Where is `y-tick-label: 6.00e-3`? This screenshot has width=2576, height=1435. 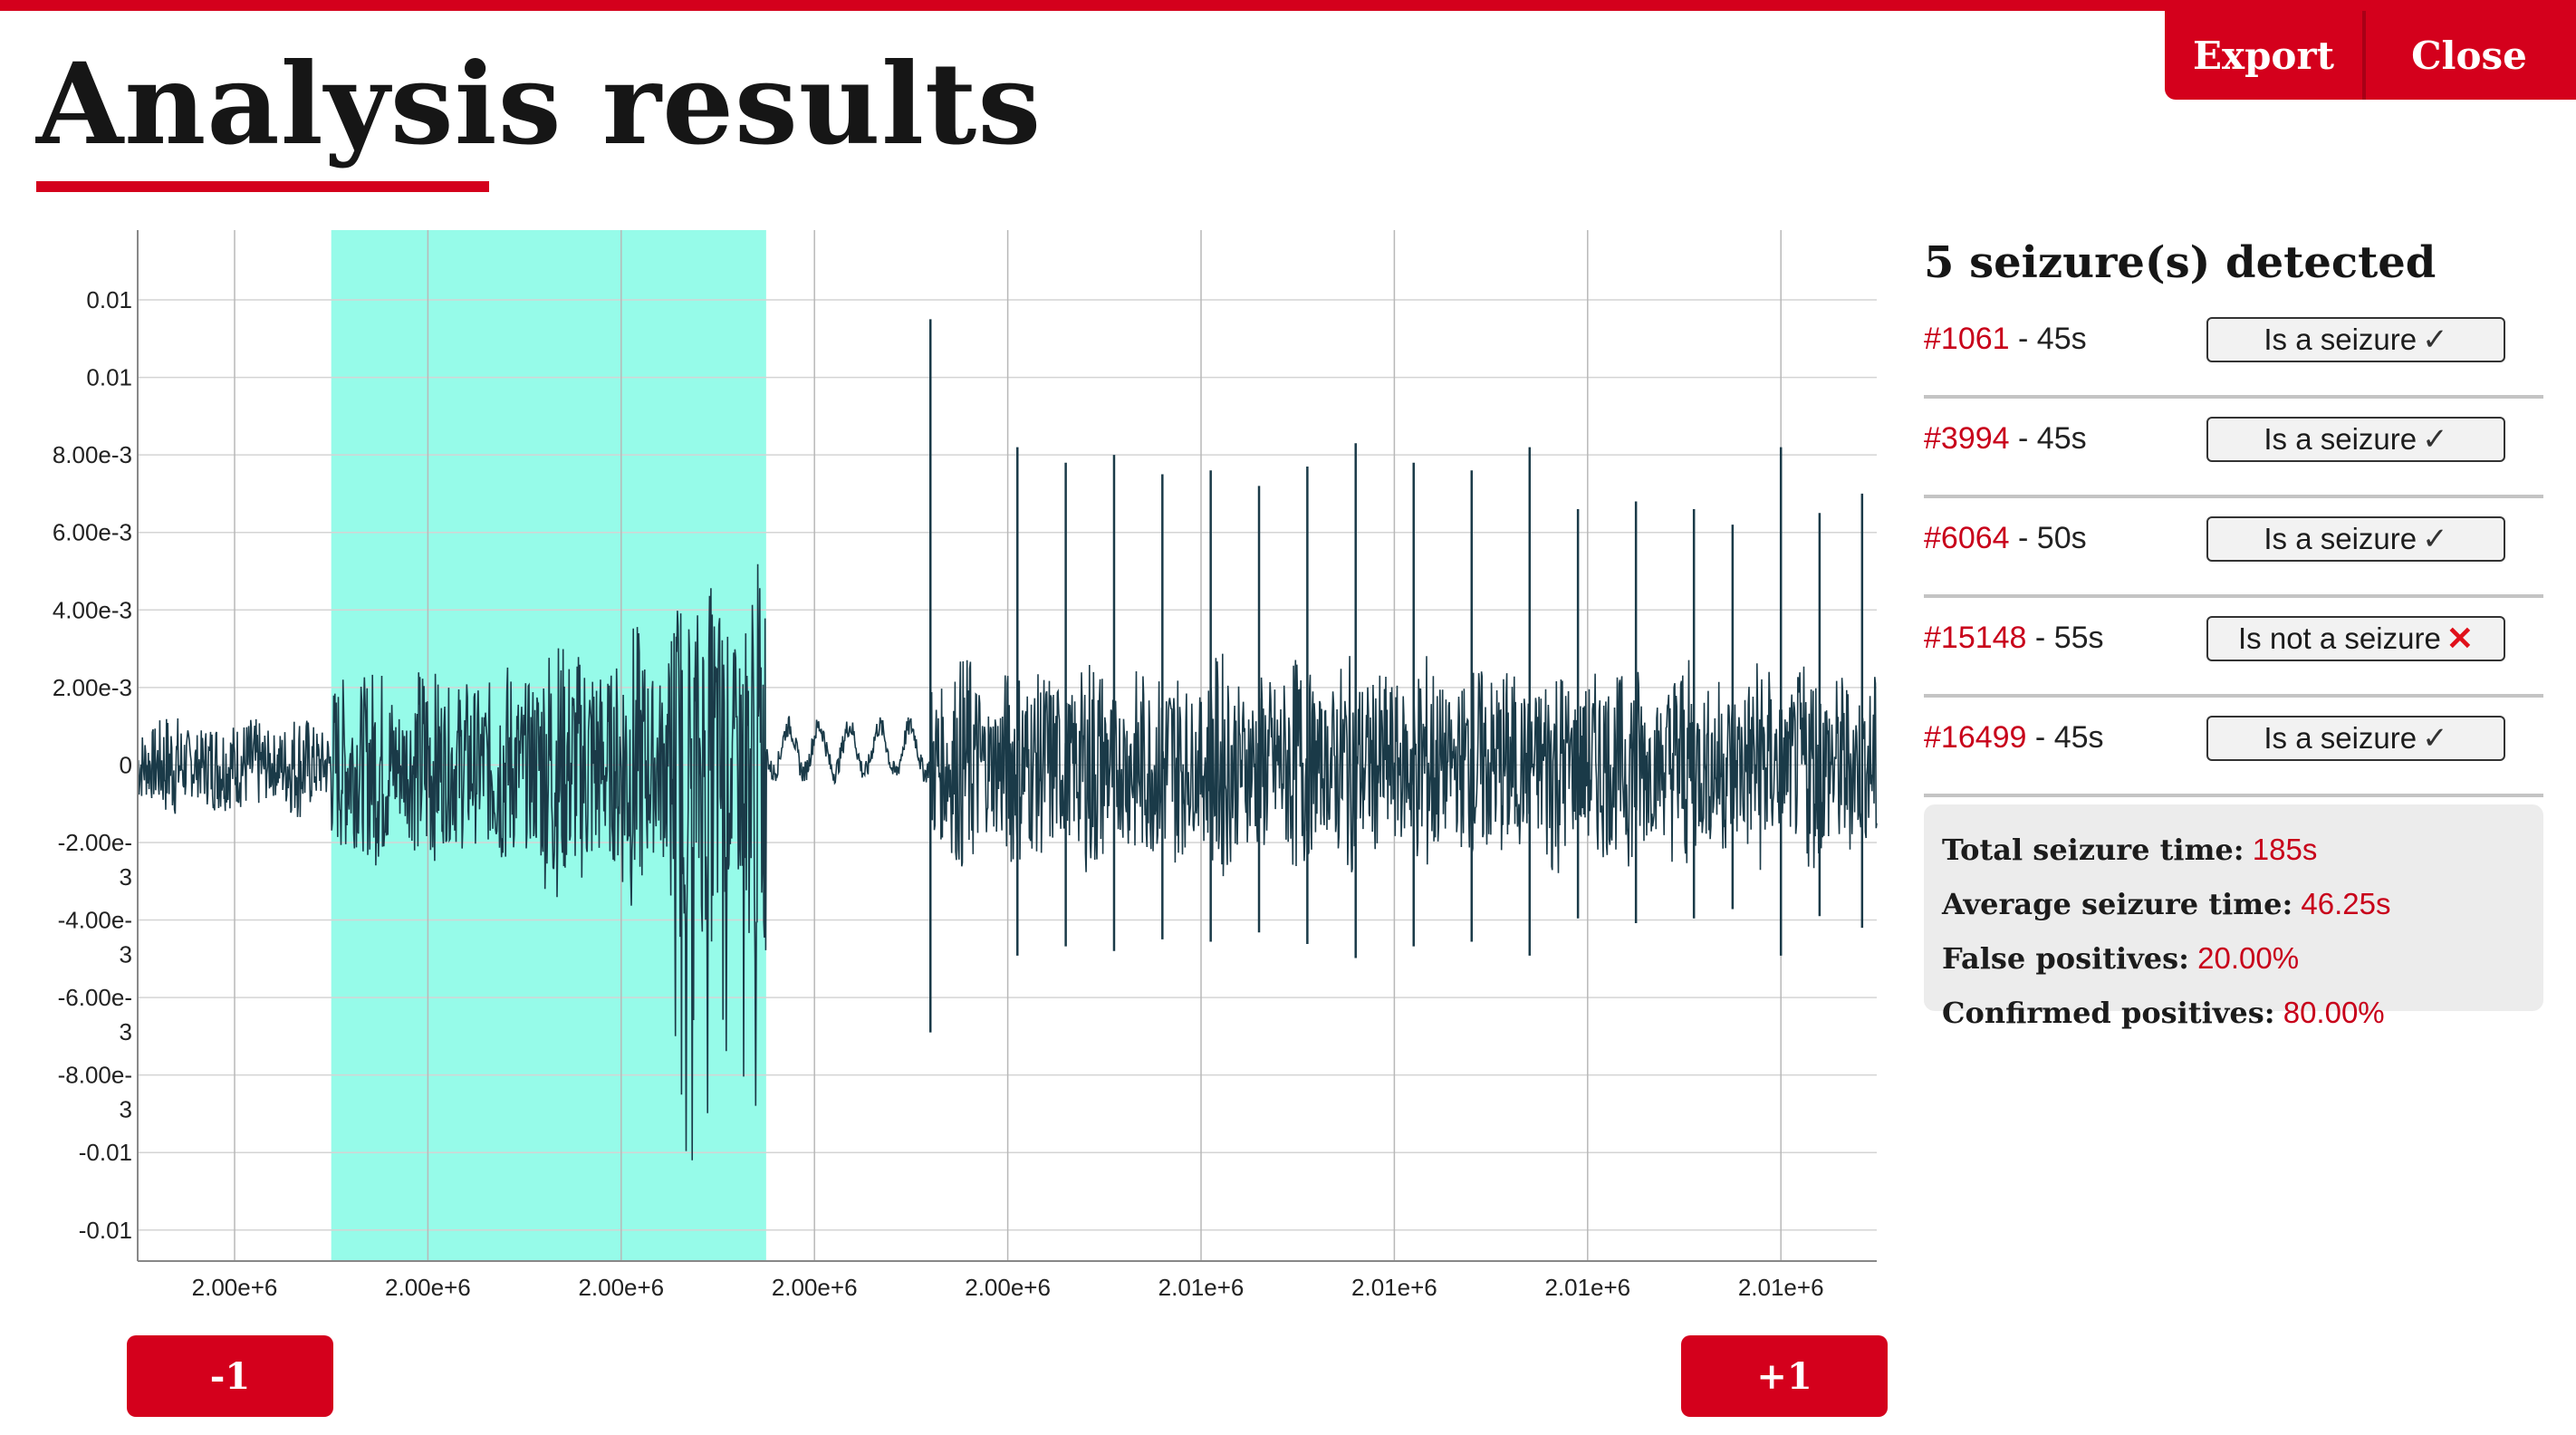
y-tick-label: 6.00e-3 is located at coordinates (92, 532).